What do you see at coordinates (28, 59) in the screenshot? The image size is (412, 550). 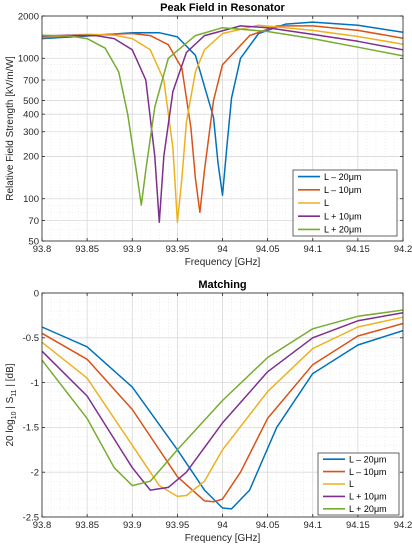 I see `y-tick-label: 1000` at bounding box center [28, 59].